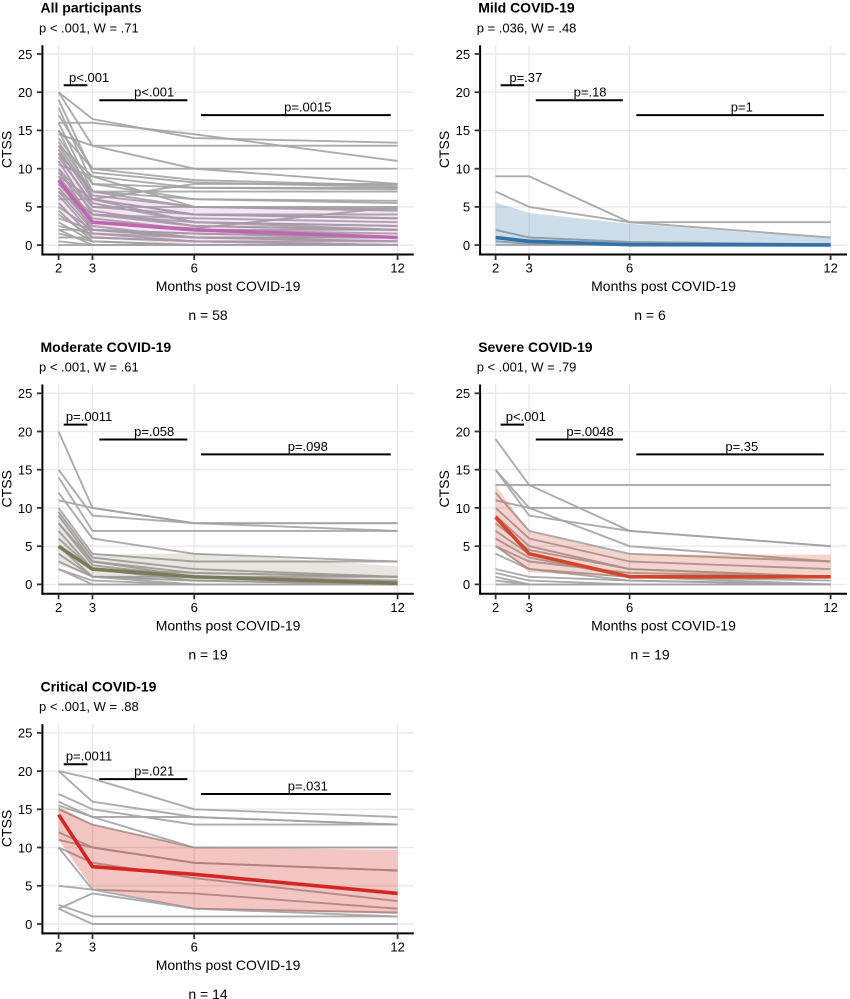  I want to click on svg-text: p=1, so click(742, 107).